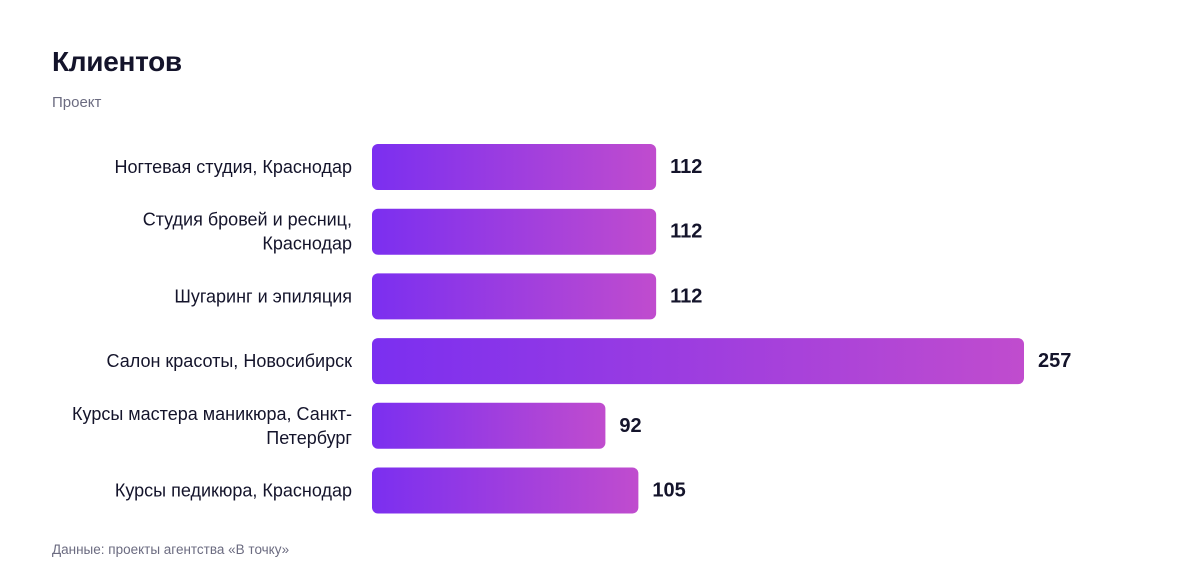 This screenshot has width=1200, height=584. Describe the element at coordinates (233, 491) in the screenshot. I see `category-label: Курсы педикюра, Краснодар` at that location.